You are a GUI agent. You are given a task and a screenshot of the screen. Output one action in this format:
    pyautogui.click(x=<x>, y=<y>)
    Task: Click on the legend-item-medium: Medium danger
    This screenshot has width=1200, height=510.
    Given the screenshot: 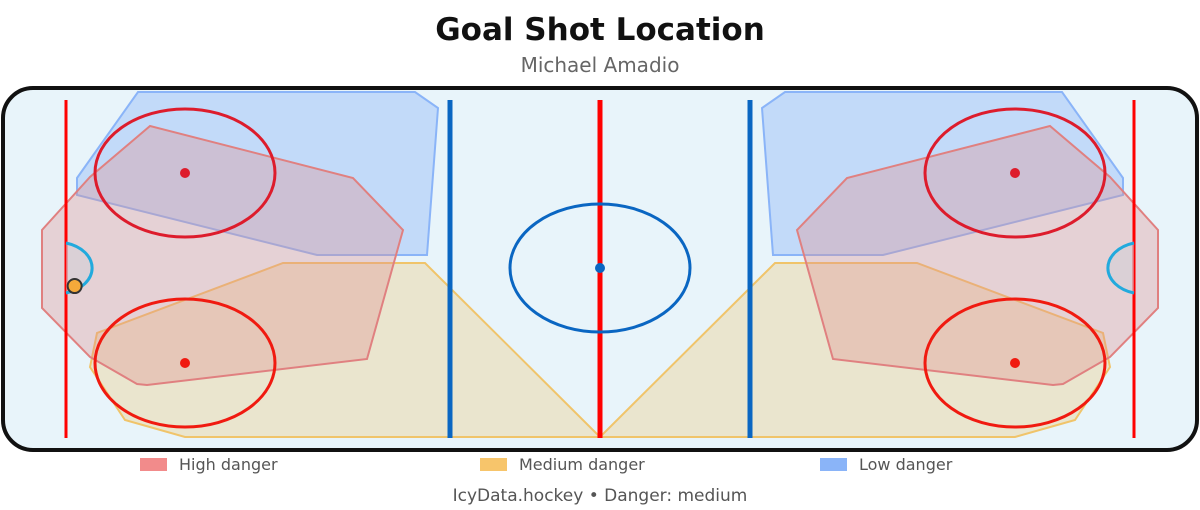 What is the action you would take?
    pyautogui.click(x=562, y=464)
    